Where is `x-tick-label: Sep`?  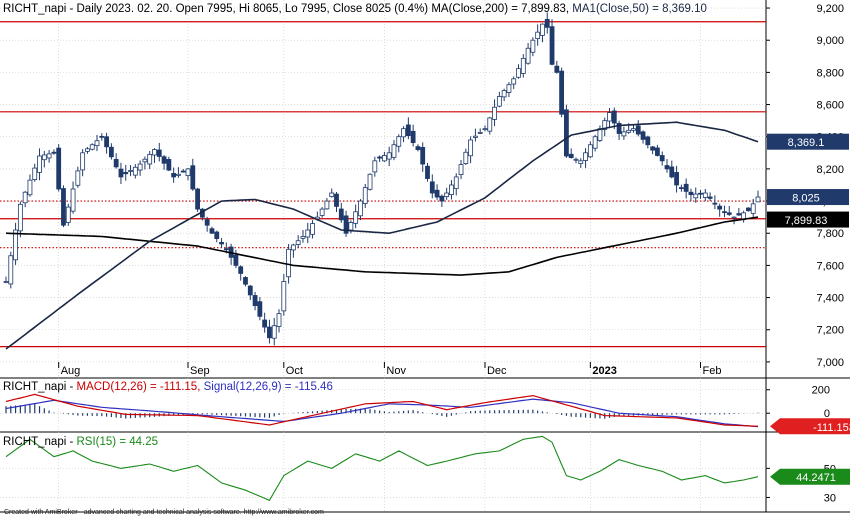
x-tick-label: Sep is located at coordinates (200, 371).